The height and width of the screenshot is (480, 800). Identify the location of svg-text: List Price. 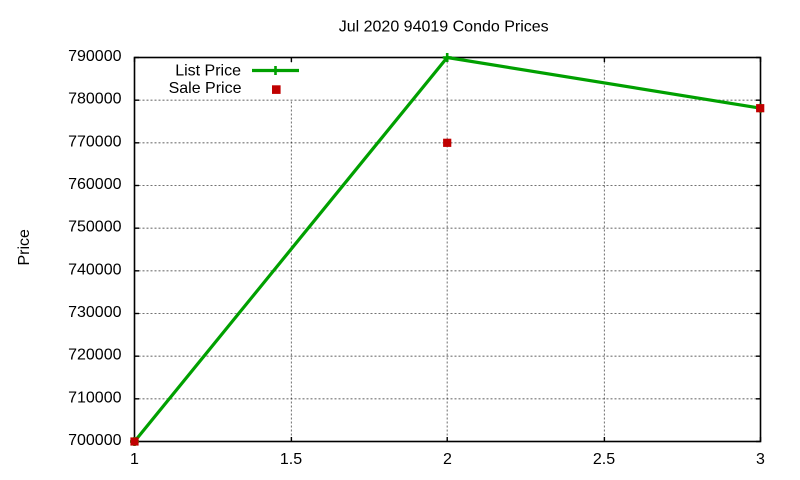
(208, 71).